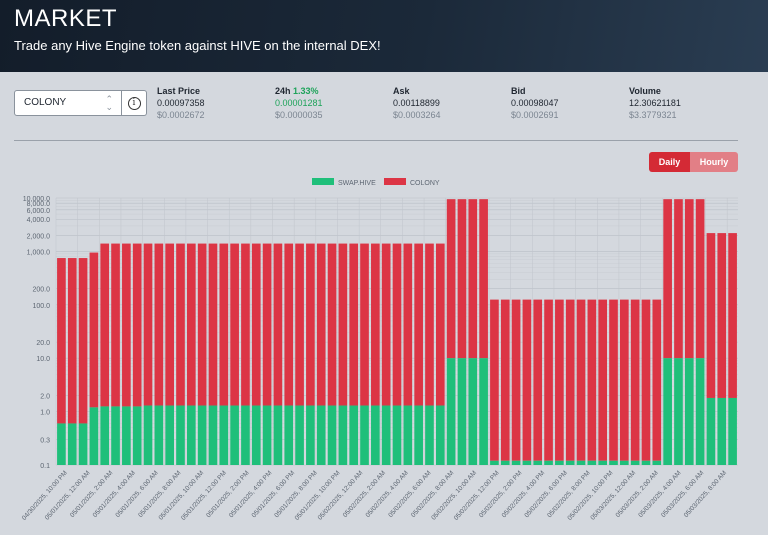  What do you see at coordinates (432, 494) in the screenshot?
I see `x-tick-label: 05/02/2025, 8:00 AM` at bounding box center [432, 494].